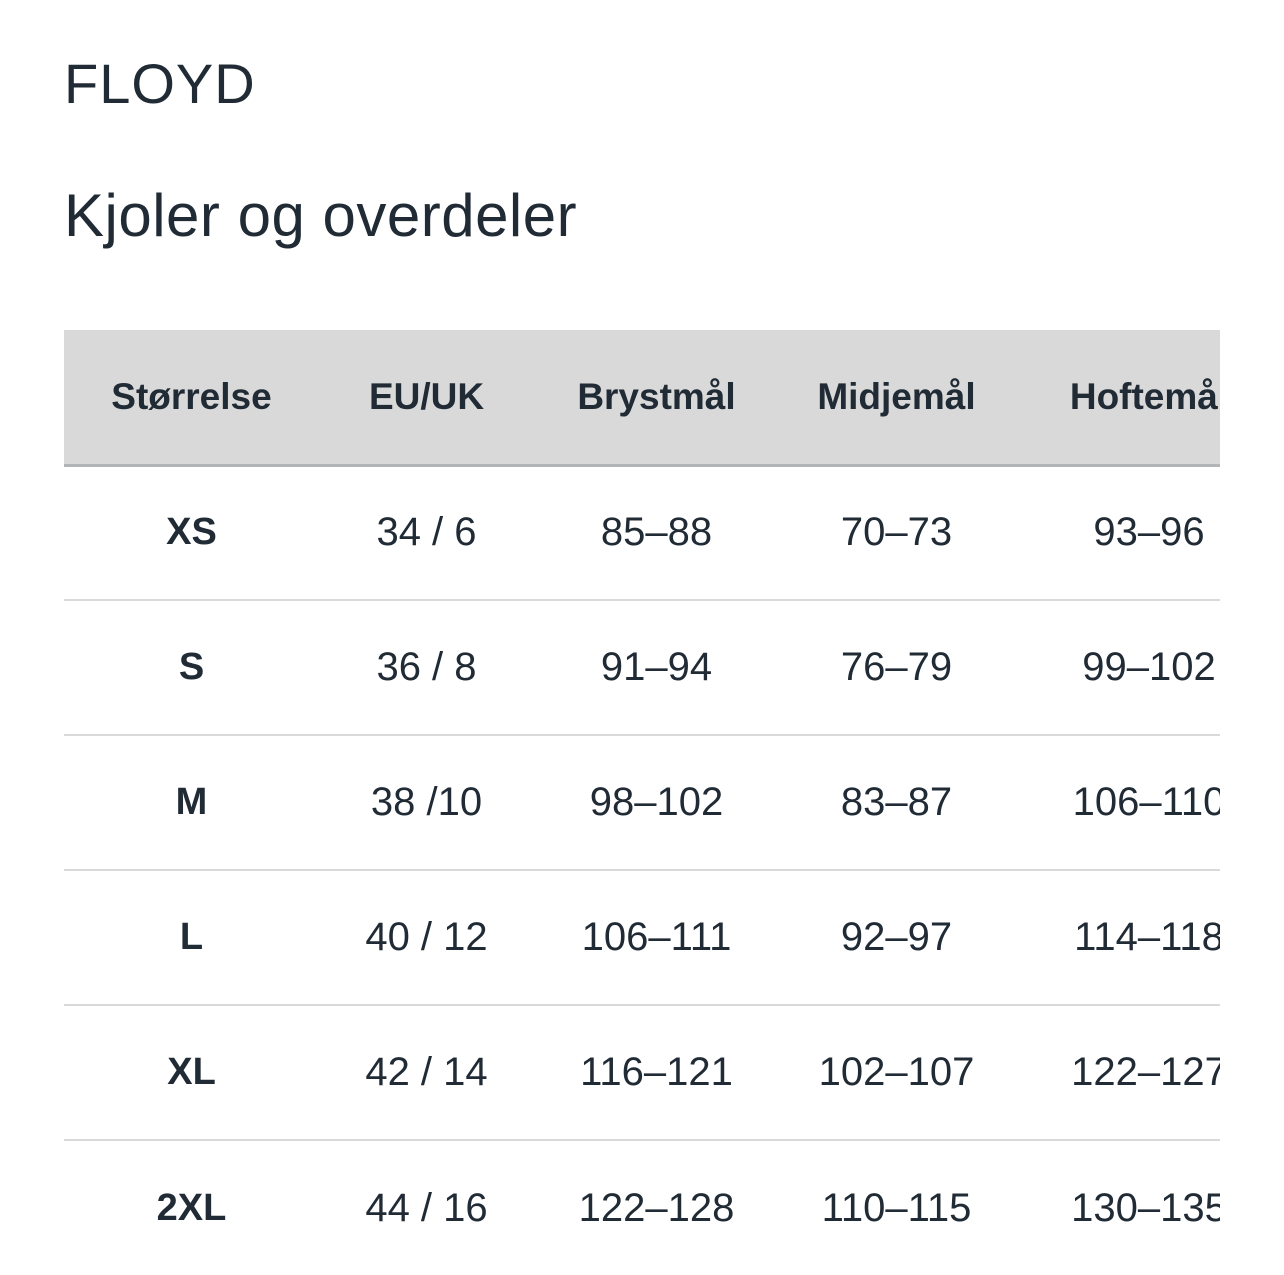 This screenshot has height=1275, width=1284. What do you see at coordinates (656, 802) in the screenshot?
I see `brystmal-cell: 98–102` at bounding box center [656, 802].